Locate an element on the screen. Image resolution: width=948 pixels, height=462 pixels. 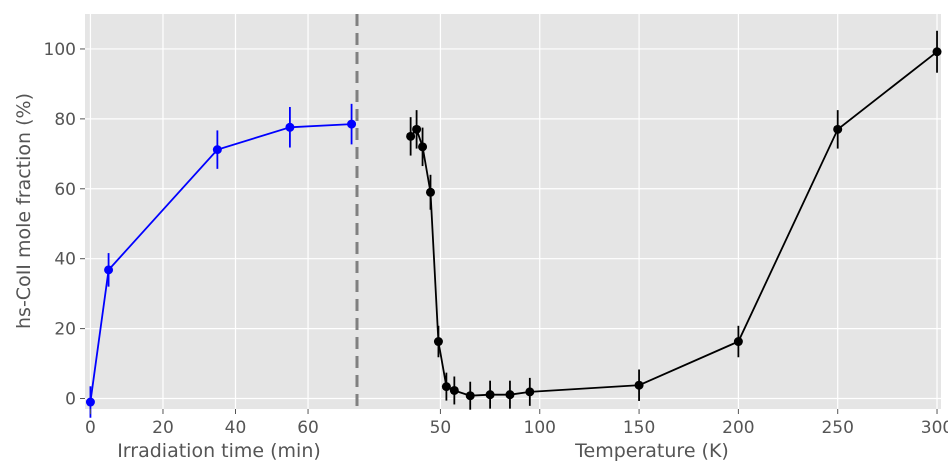
y-tick-label: 100 is located at coordinates (60, 50).